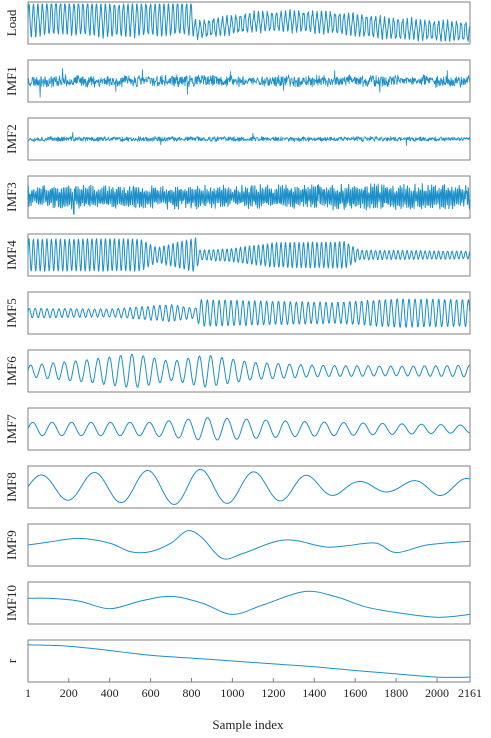  Describe the element at coordinates (11, 545) in the screenshot. I see `series-label-imf9: IMF9` at that location.